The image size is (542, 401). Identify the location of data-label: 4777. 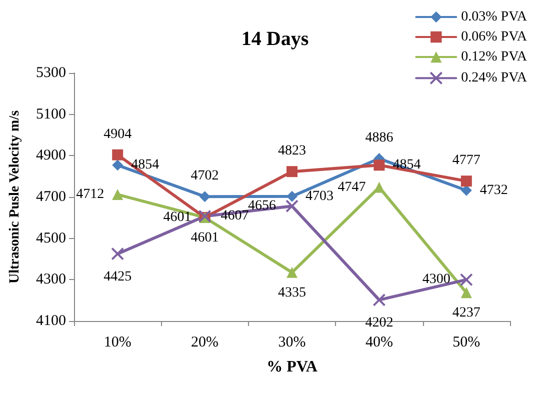
(466, 160).